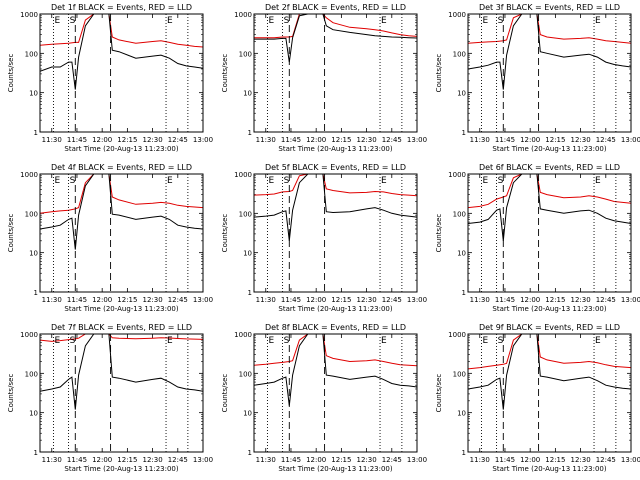  I want to click on chart-title: Det 7f BLACK = Events, RED = LLD, so click(121, 327).